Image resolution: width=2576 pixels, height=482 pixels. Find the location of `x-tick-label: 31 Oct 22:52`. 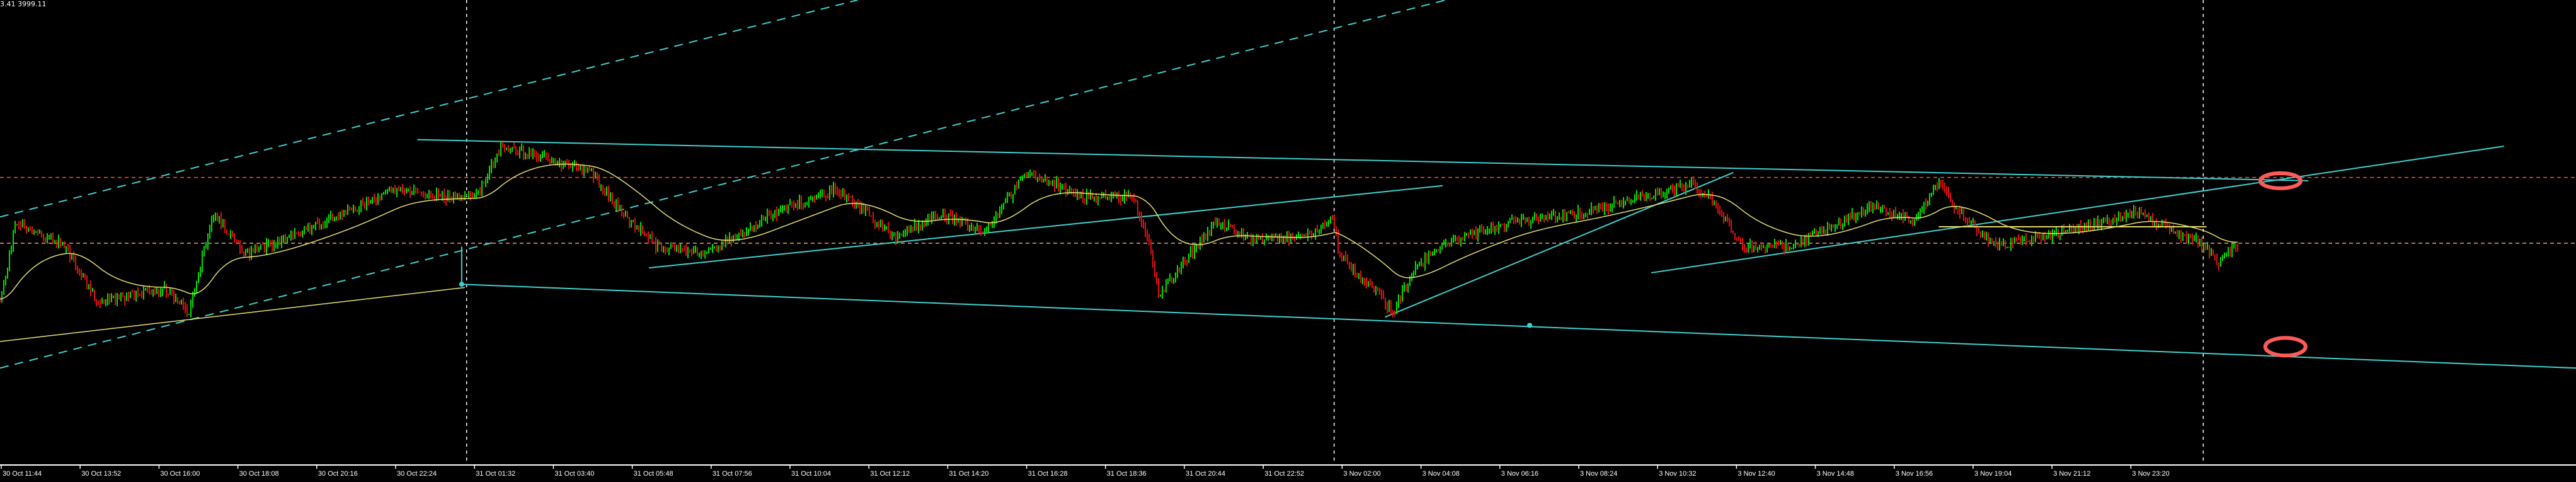

x-tick-label: 31 Oct 22:52 is located at coordinates (1284, 474).